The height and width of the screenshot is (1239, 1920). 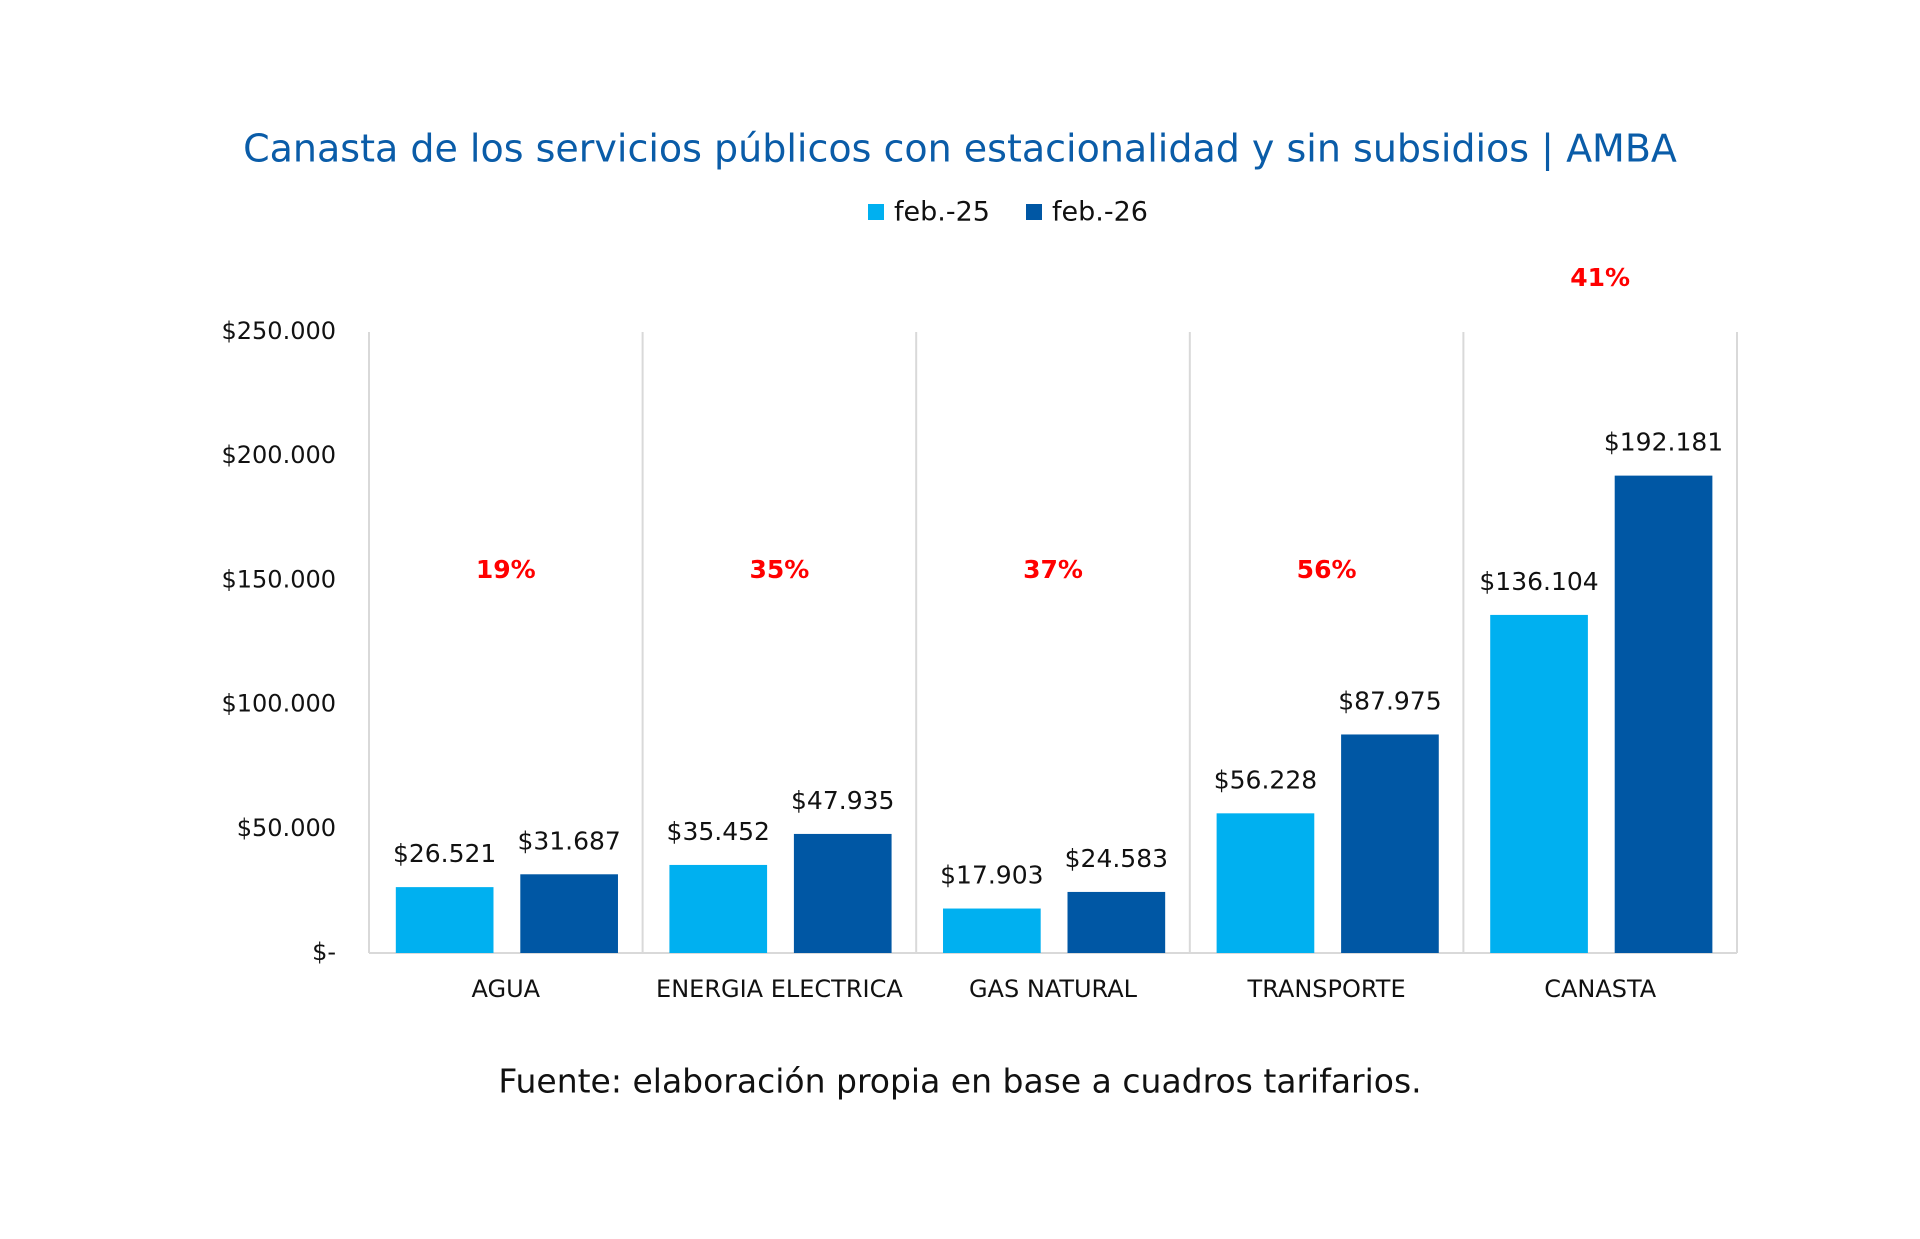 I want to click on x-tick-label: CANASTA, so click(x=1600, y=989).